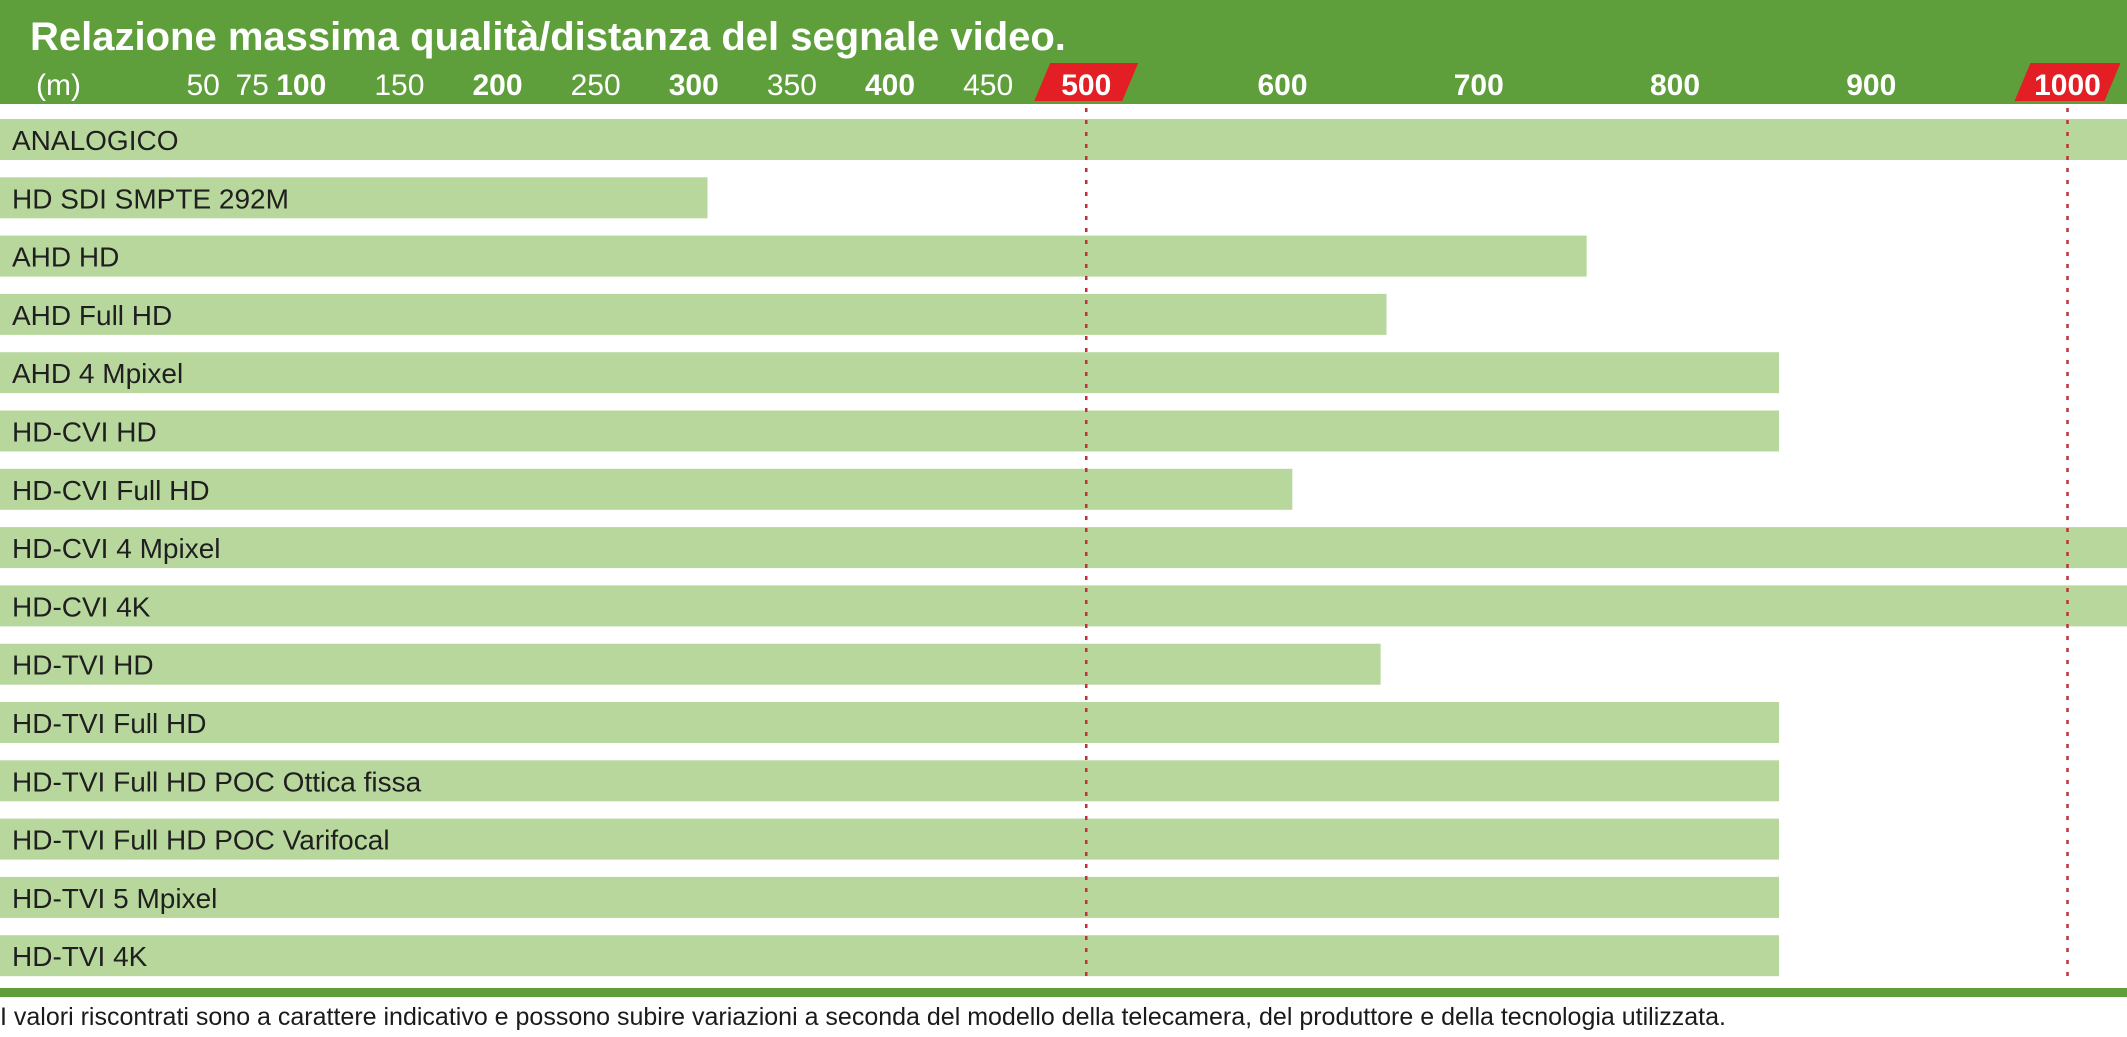 Image resolution: width=2127 pixels, height=1037 pixels. Describe the element at coordinates (217, 781) in the screenshot. I see `bar-label-11: HD-TVI Full HD POC Ottica fissa` at that location.